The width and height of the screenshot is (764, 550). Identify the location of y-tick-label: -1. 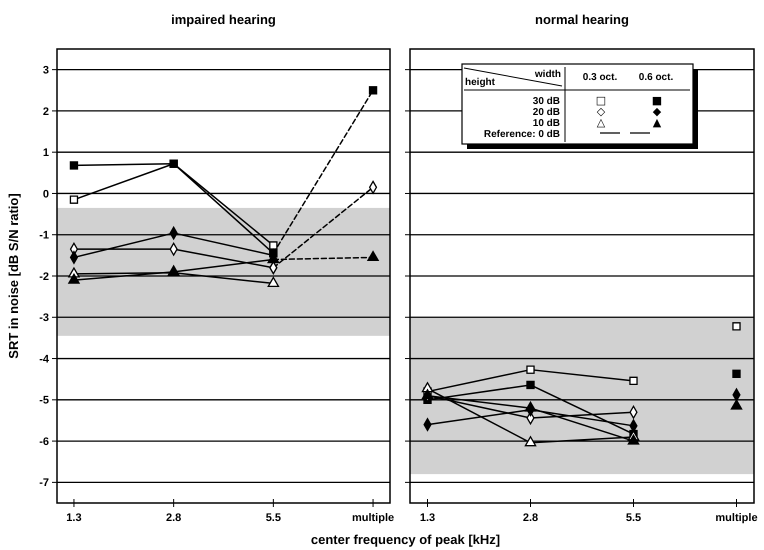
(44, 236).